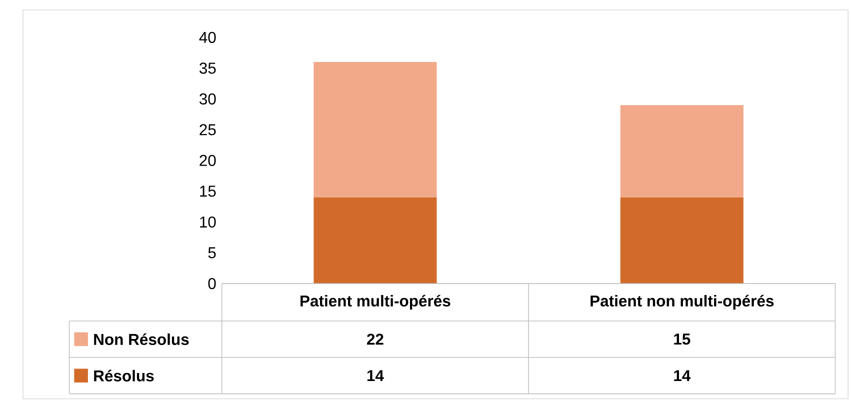  Describe the element at coordinates (208, 191) in the screenshot. I see `y-tick-label: 15` at that location.